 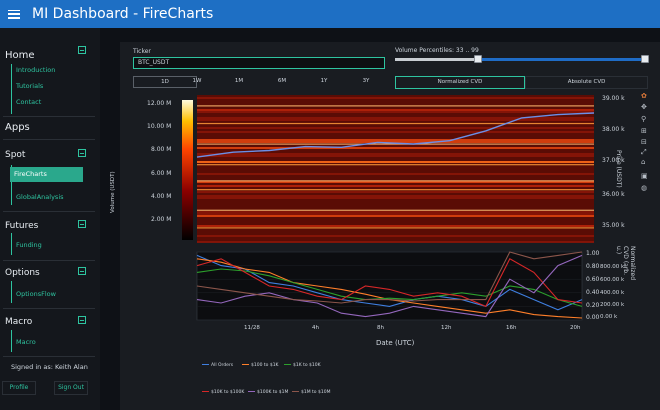 I want to click on ticker-label: Ticker, so click(x=142, y=51).